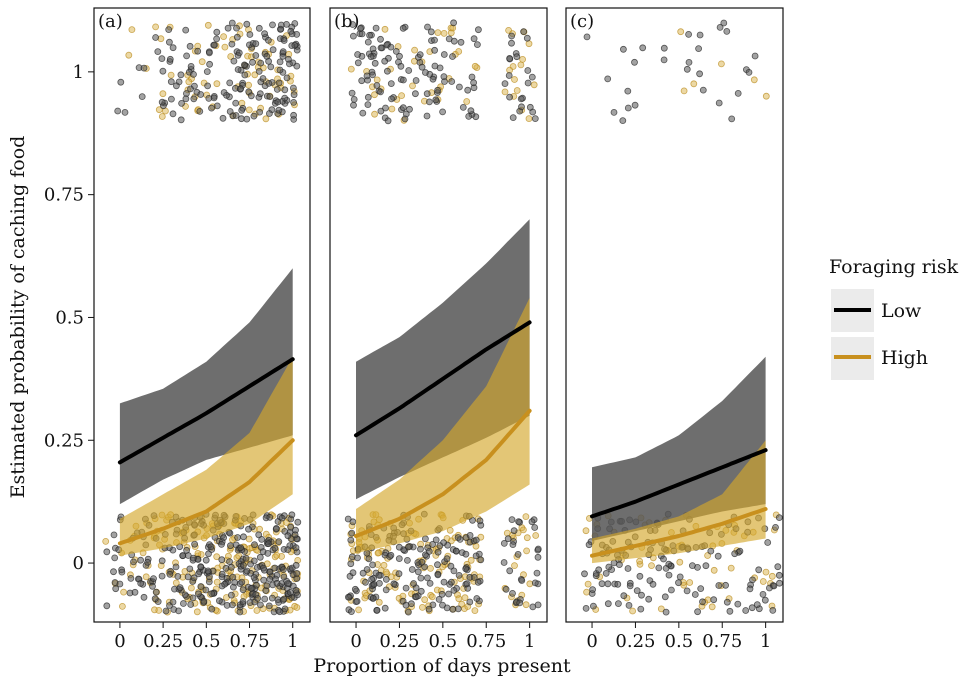 The height and width of the screenshot is (682, 961). I want to click on x-tick-label: 0.5, so click(443, 641).